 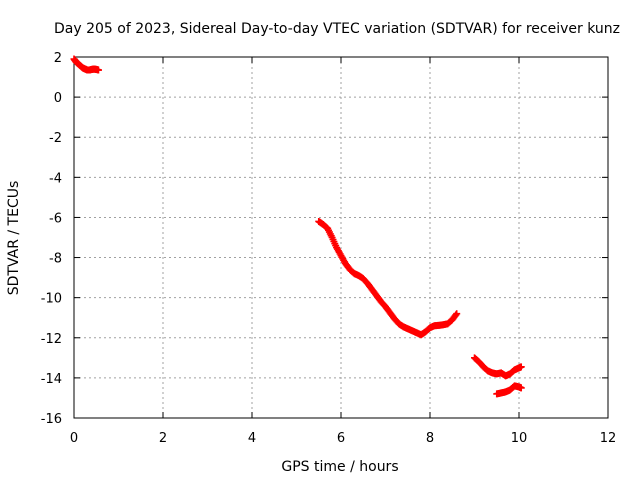 I want to click on y-tick-label: -10, so click(x=51, y=299).